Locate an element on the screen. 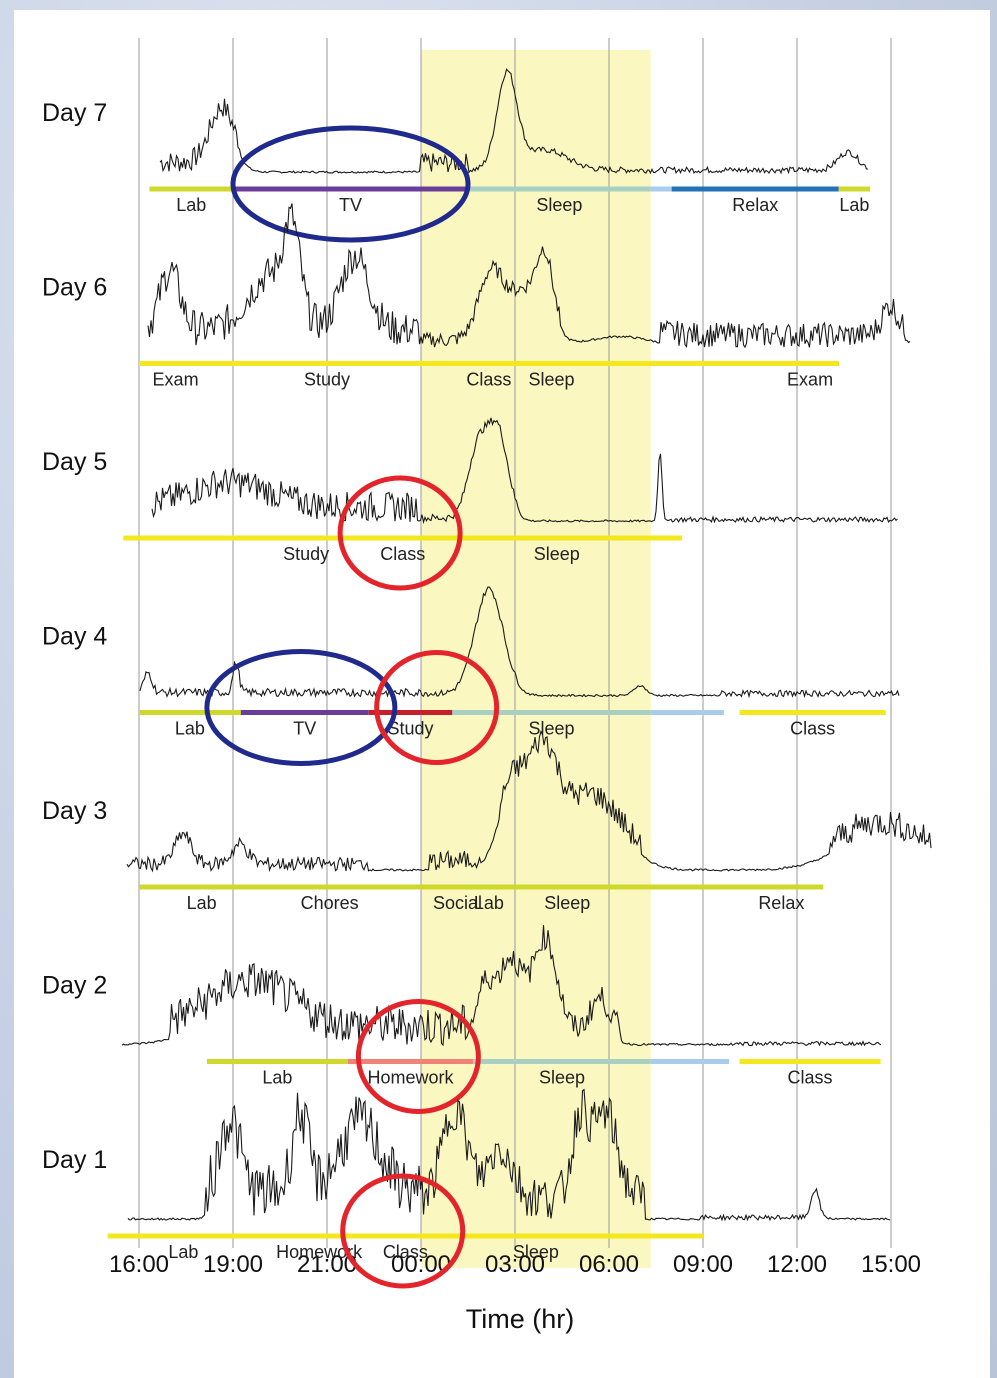 Image resolution: width=997 pixels, height=1378 pixels. day-label: Day 2 is located at coordinates (74, 986).